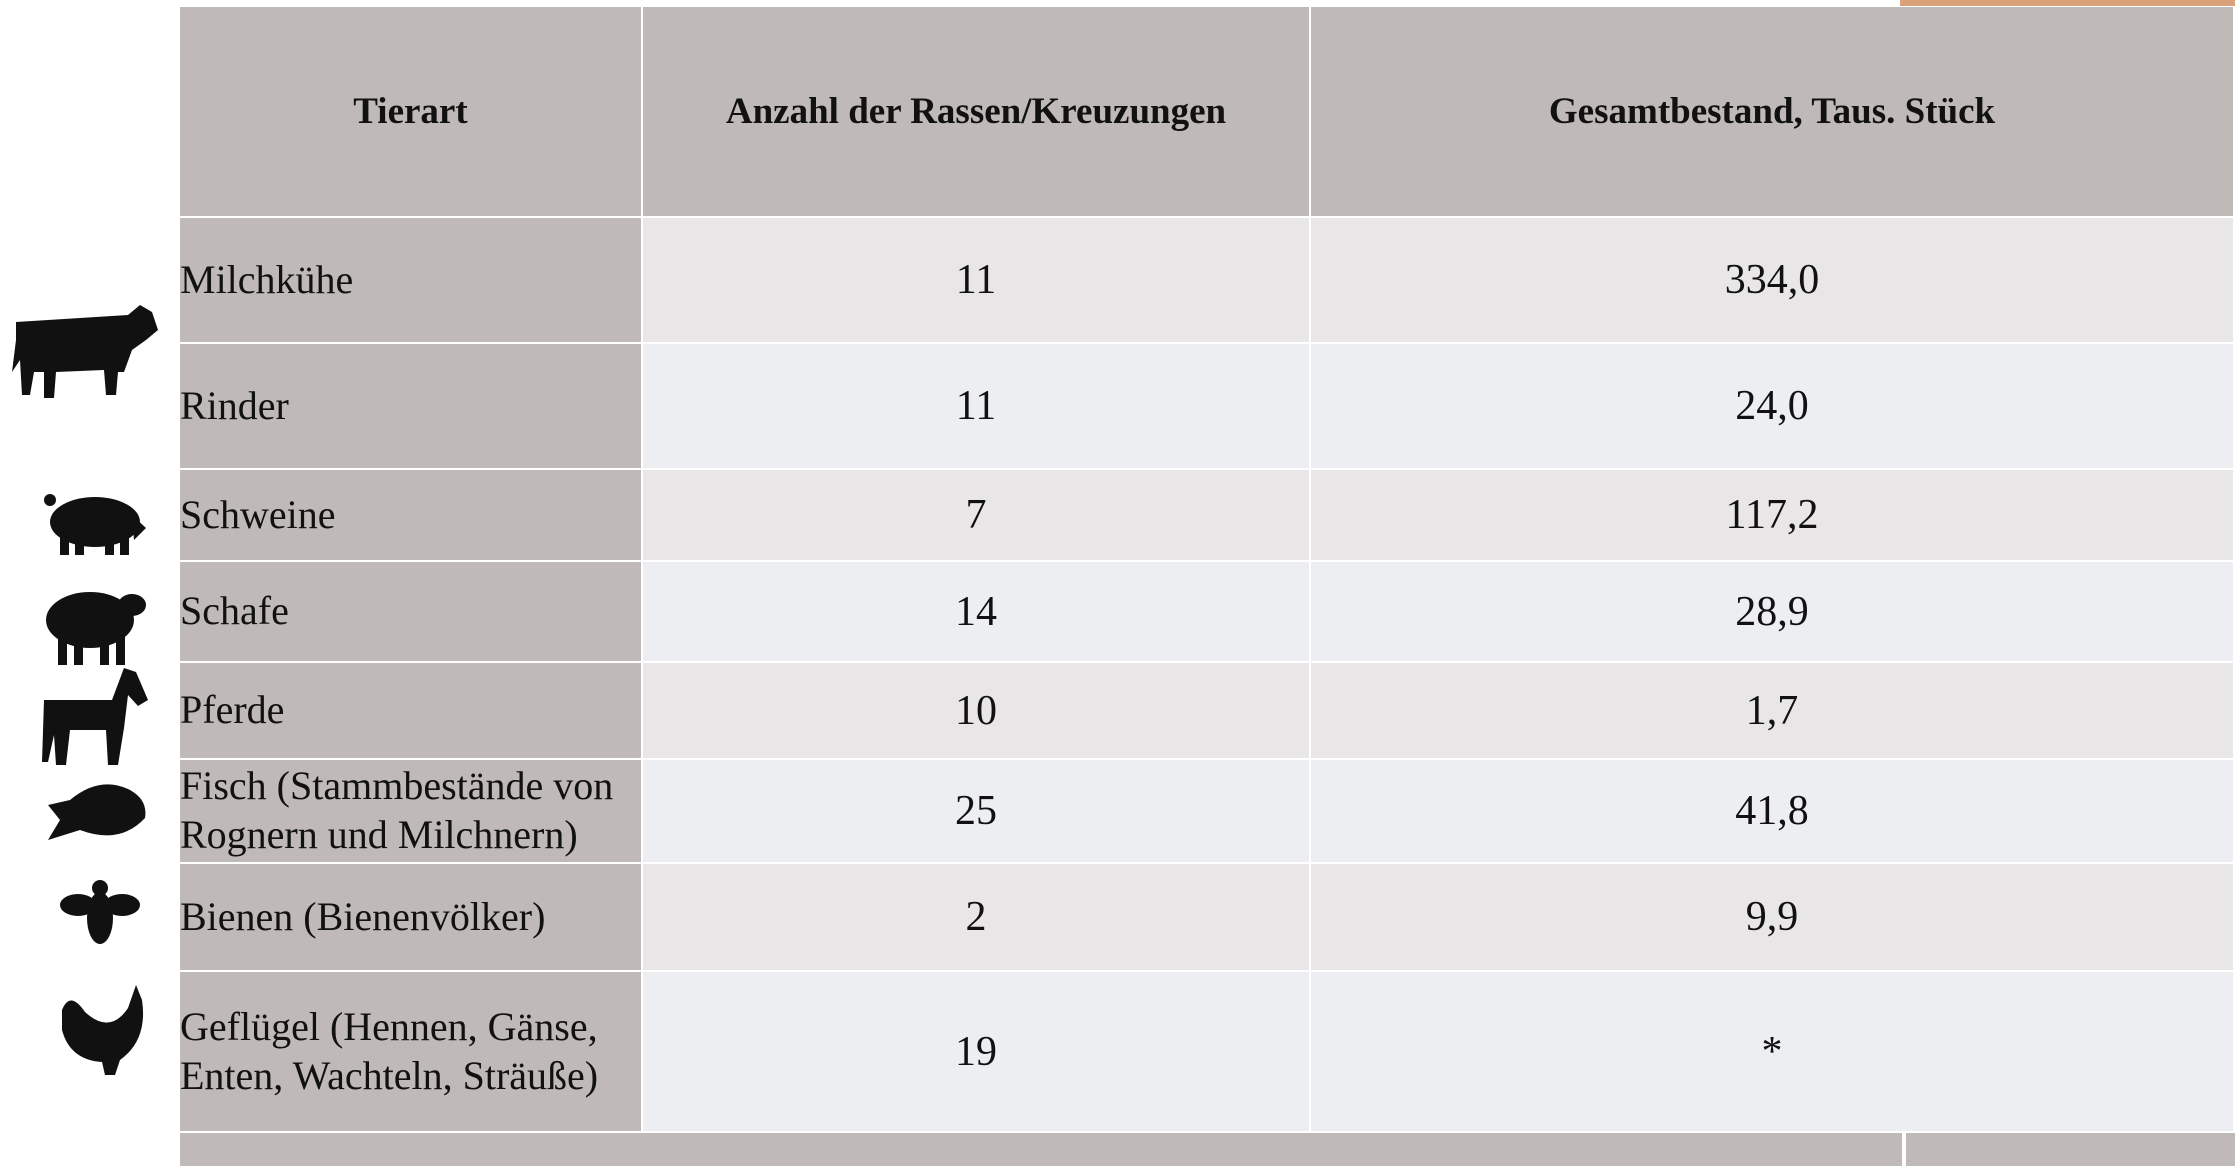 Image resolution: width=2235 pixels, height=1166 pixels. Describe the element at coordinates (1773, 516) in the screenshot. I see `value-cell: 117,2` at that location.